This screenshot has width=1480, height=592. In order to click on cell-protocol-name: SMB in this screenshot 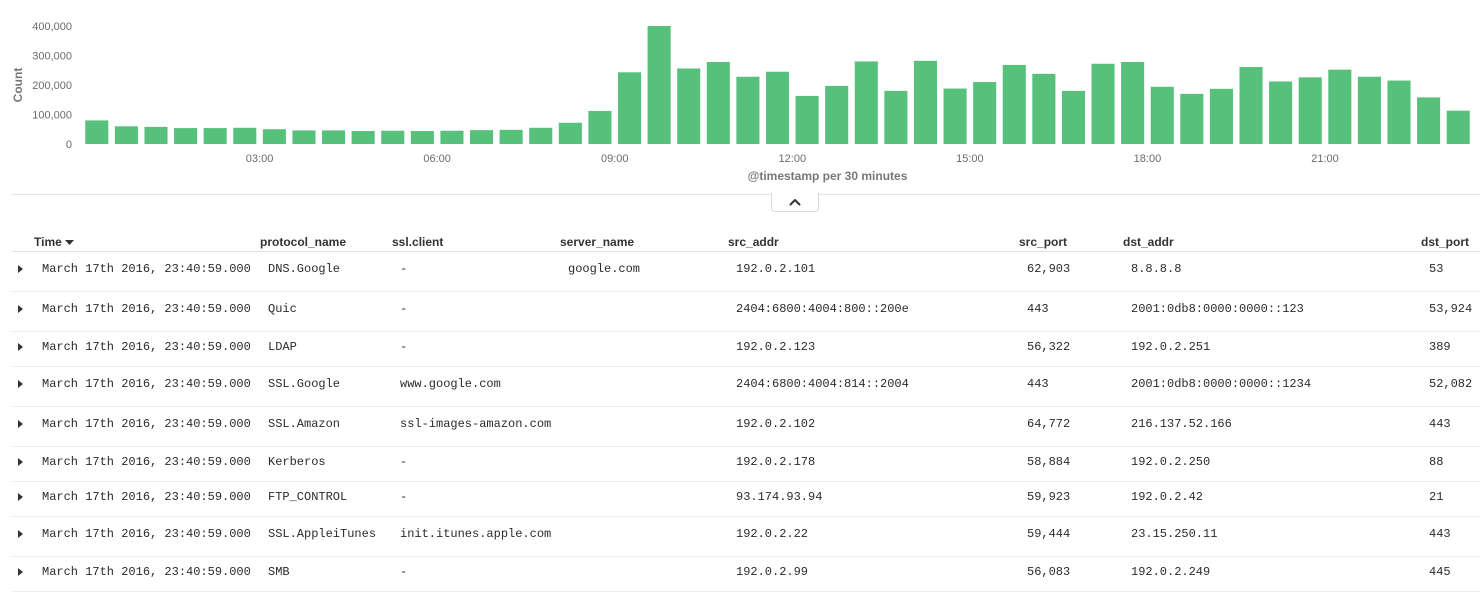, I will do `click(279, 572)`.